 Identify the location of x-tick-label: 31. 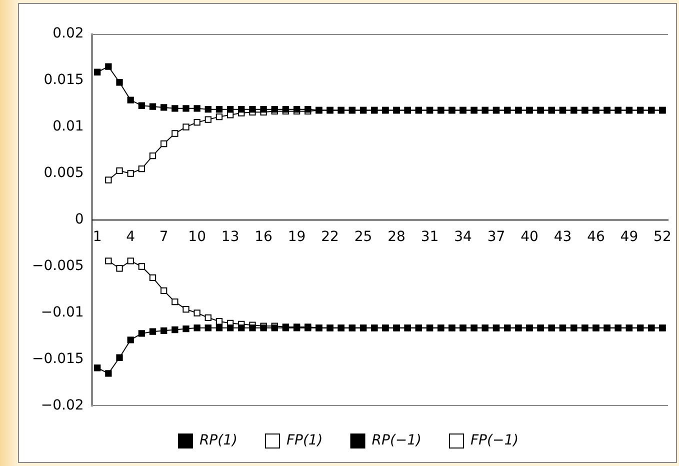
(429, 237).